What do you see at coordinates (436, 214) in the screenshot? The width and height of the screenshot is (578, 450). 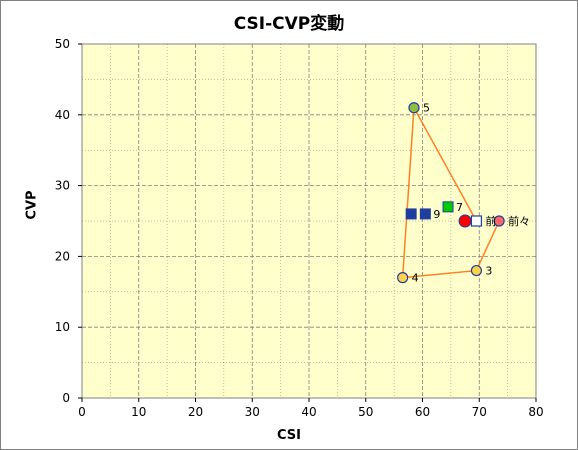 I see `point-label: 9` at bounding box center [436, 214].